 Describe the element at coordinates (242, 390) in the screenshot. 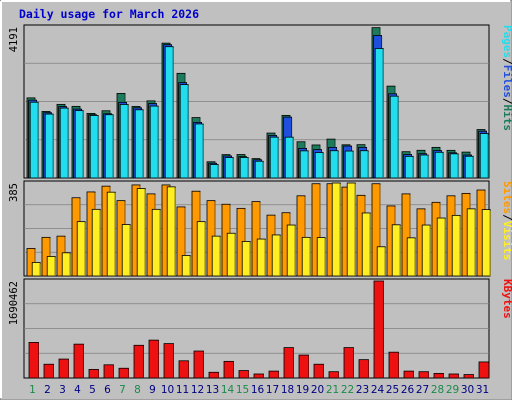

I see `day-label-15: 15` at that location.